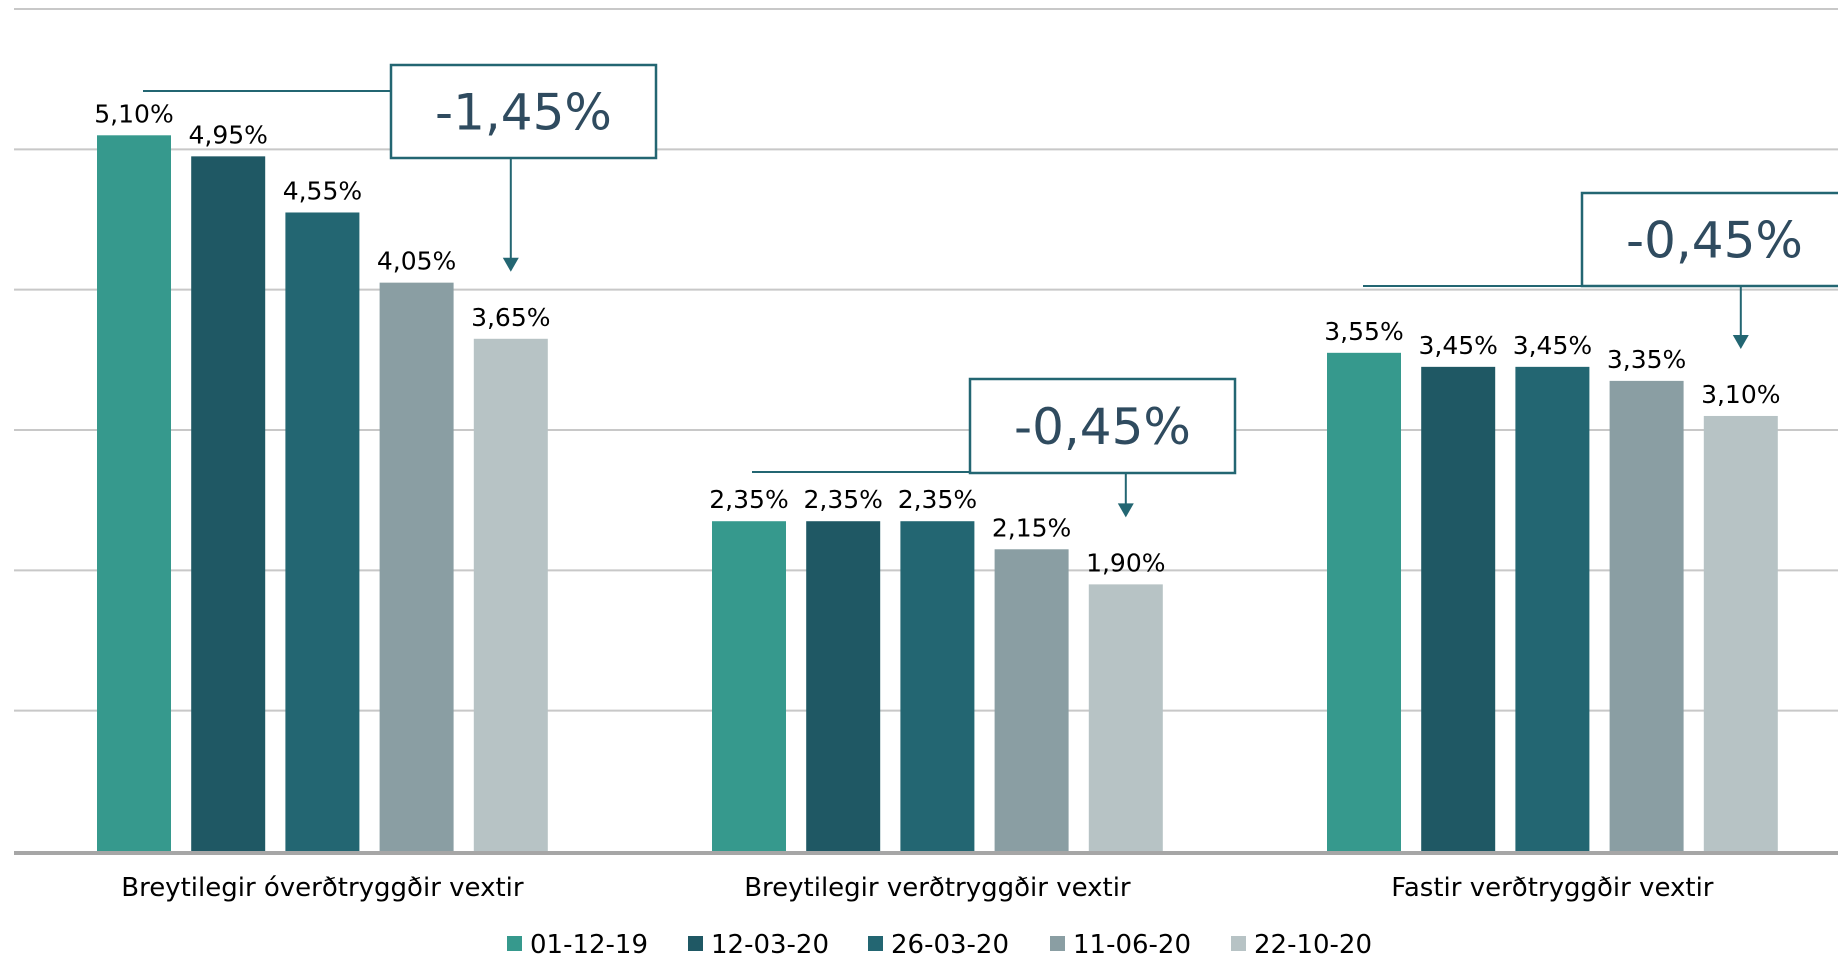 The image size is (1838, 958). Describe the element at coordinates (416, 261) in the screenshot. I see `data-label: 4,05%` at that location.